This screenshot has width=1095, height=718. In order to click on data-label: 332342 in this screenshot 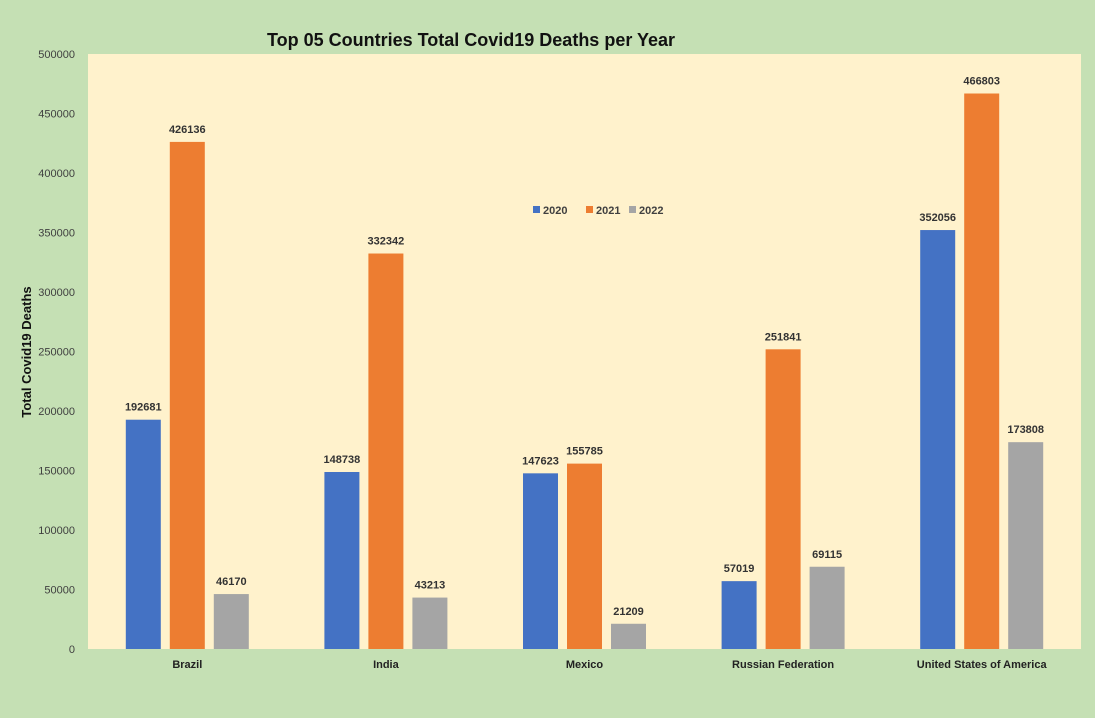, I will do `click(386, 242)`.